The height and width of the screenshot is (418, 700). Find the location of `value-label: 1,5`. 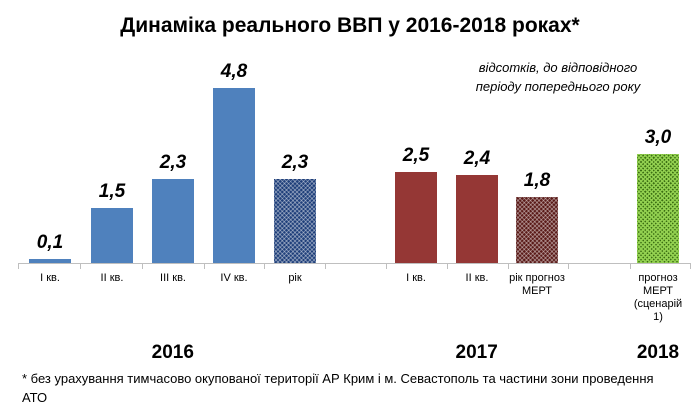

value-label: 1,5 is located at coordinates (112, 192).